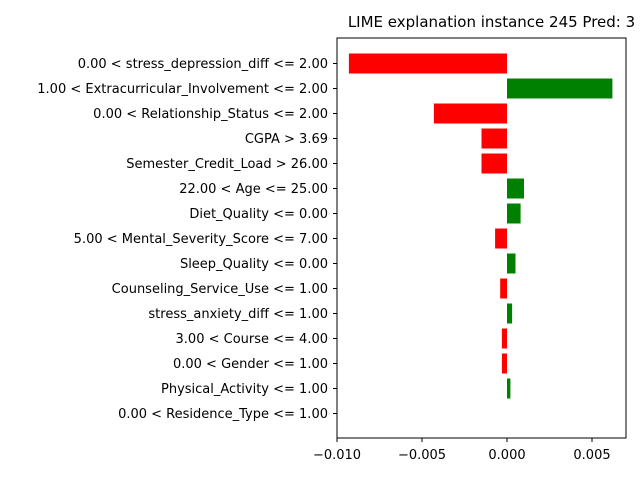 This screenshot has height=480, width=640. I want to click on y-tick-label: 0.00 < Residence_Type <= 1.00, so click(223, 414).